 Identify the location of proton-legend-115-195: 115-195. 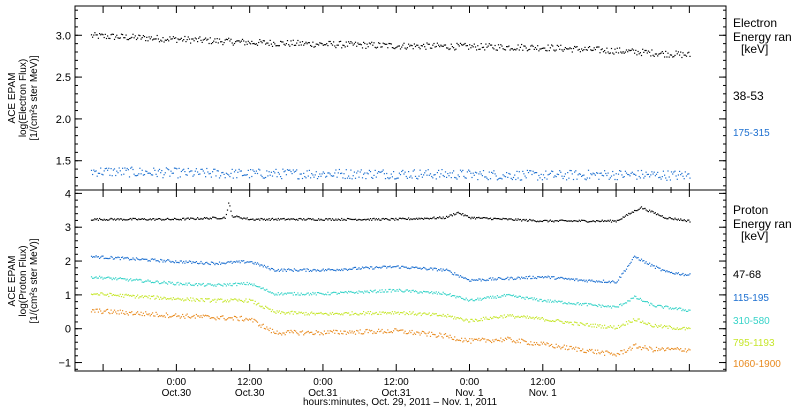
(751, 298).